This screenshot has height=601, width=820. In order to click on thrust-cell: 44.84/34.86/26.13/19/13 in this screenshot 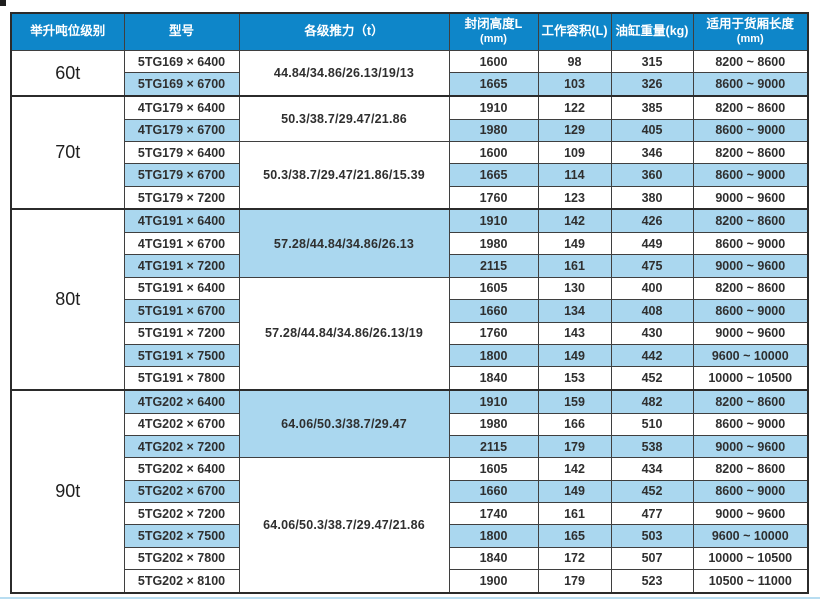, I will do `click(344, 73)`.